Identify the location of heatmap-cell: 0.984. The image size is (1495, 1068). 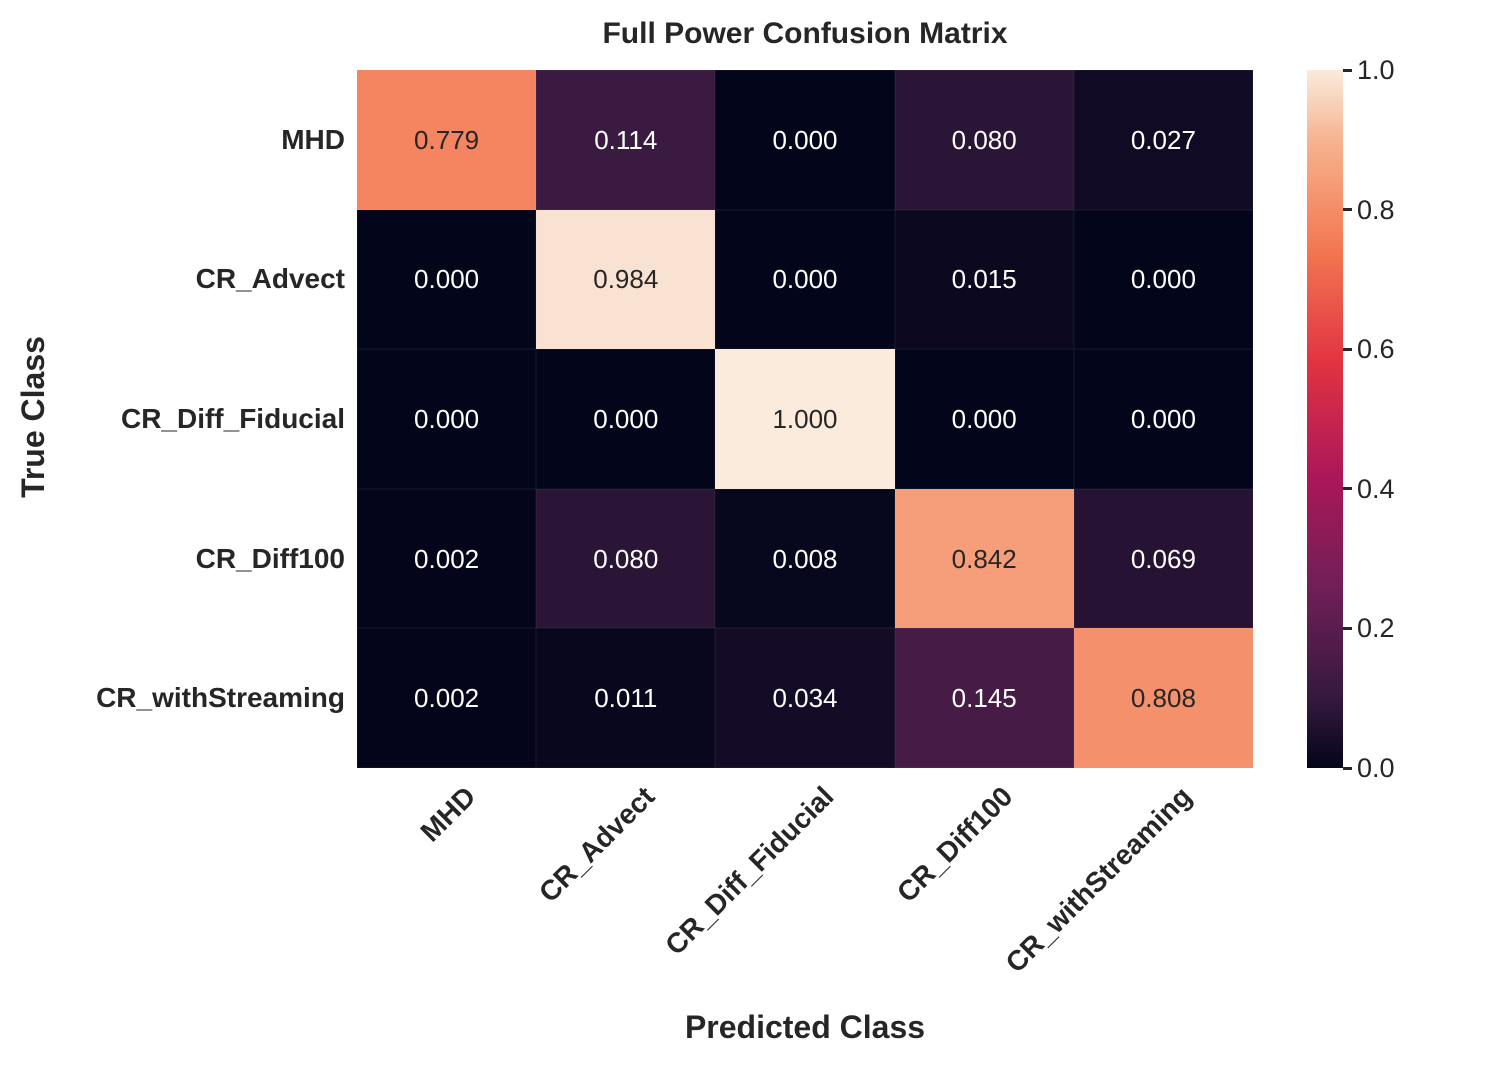
(626, 279).